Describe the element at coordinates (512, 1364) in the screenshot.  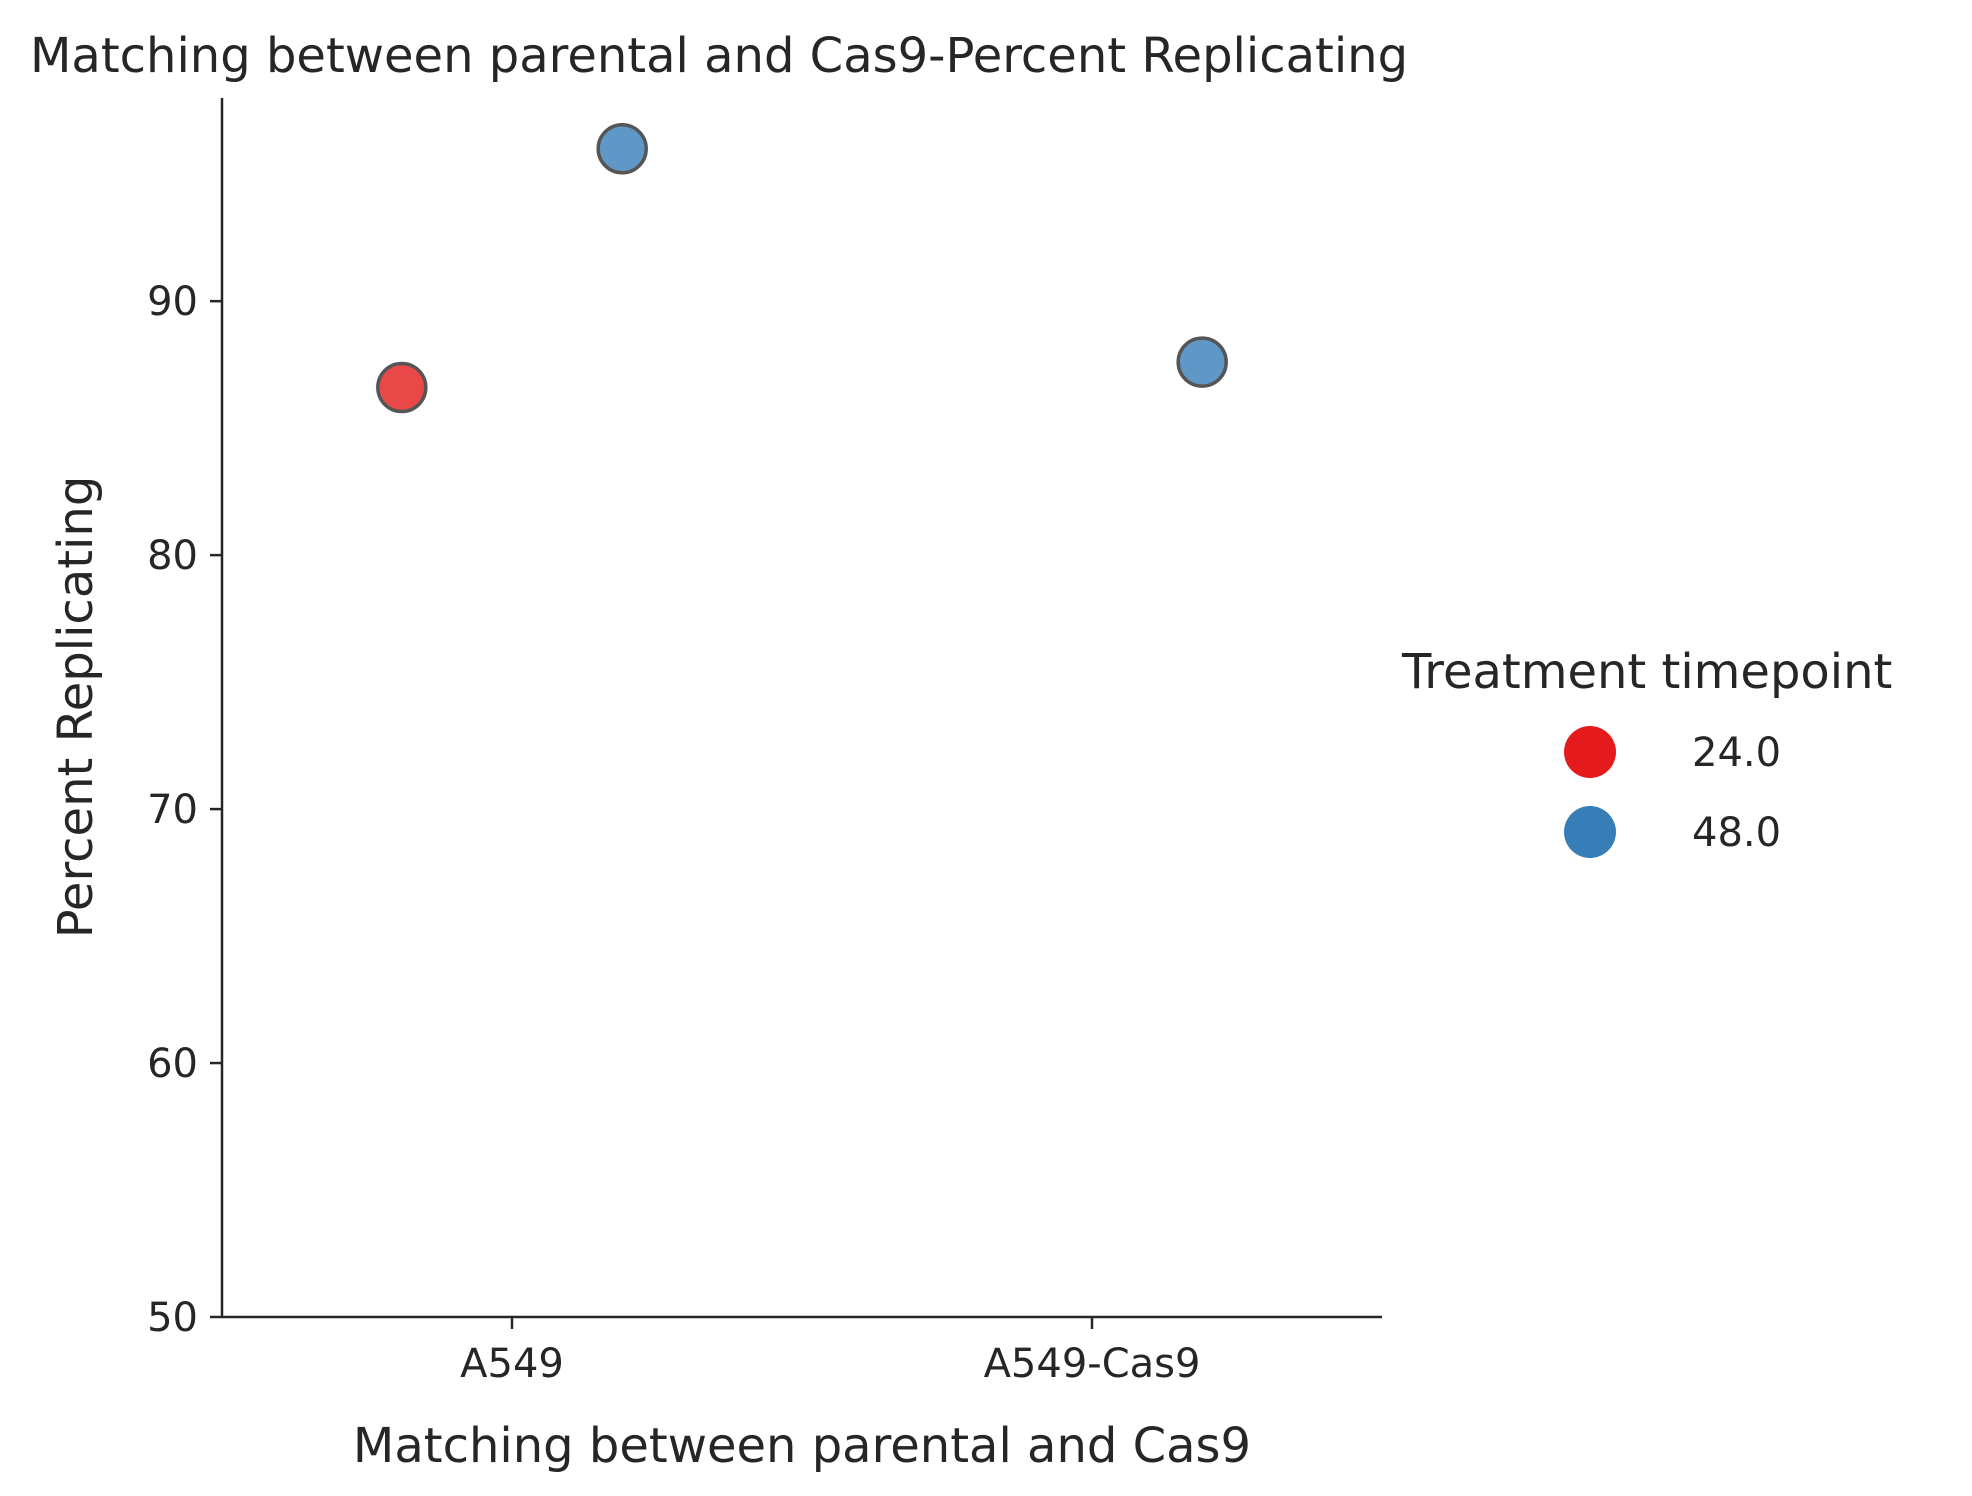
I see `x-tick-label: A549` at that location.